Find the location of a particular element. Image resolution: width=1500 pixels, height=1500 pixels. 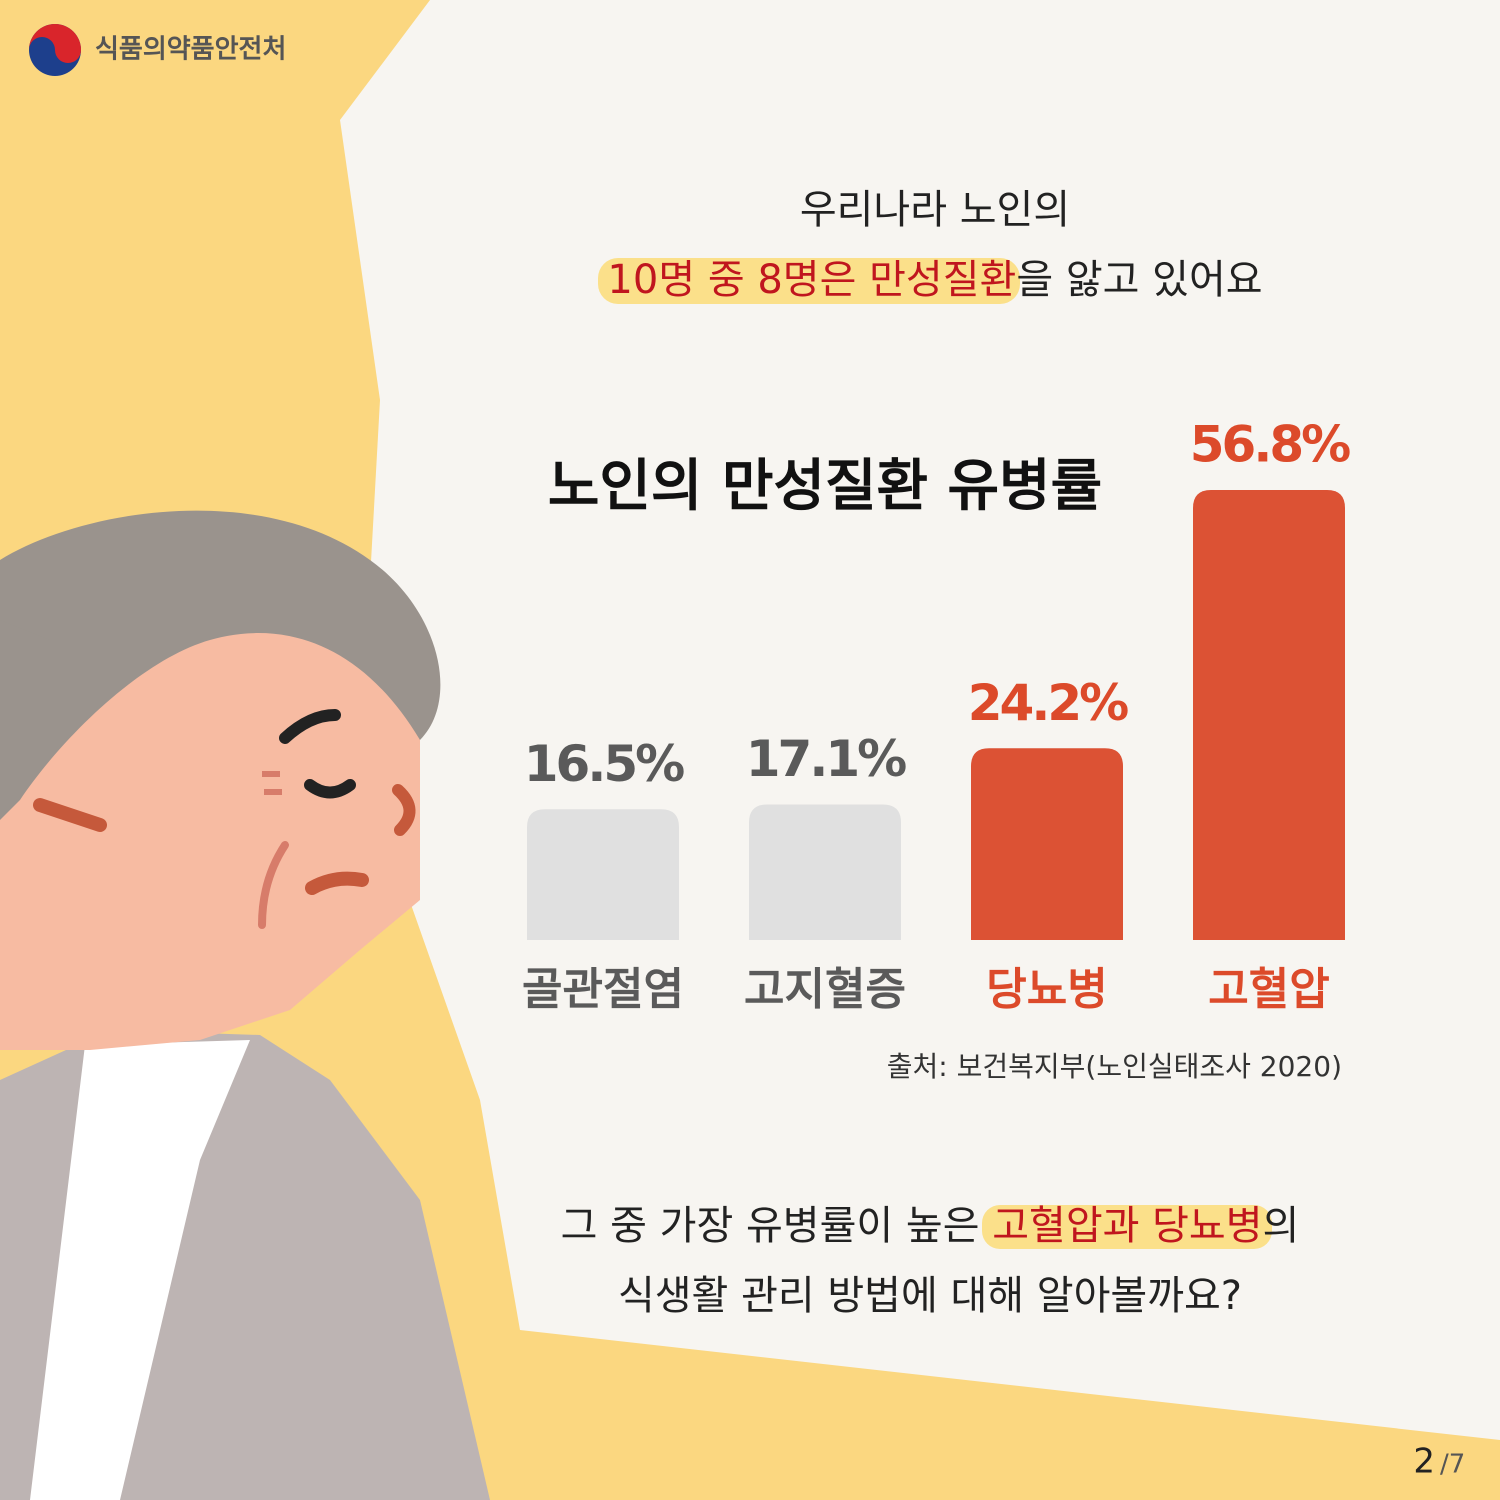

outro-highlight: 고혈압과 당뇨병 is located at coordinates (1127, 1226).